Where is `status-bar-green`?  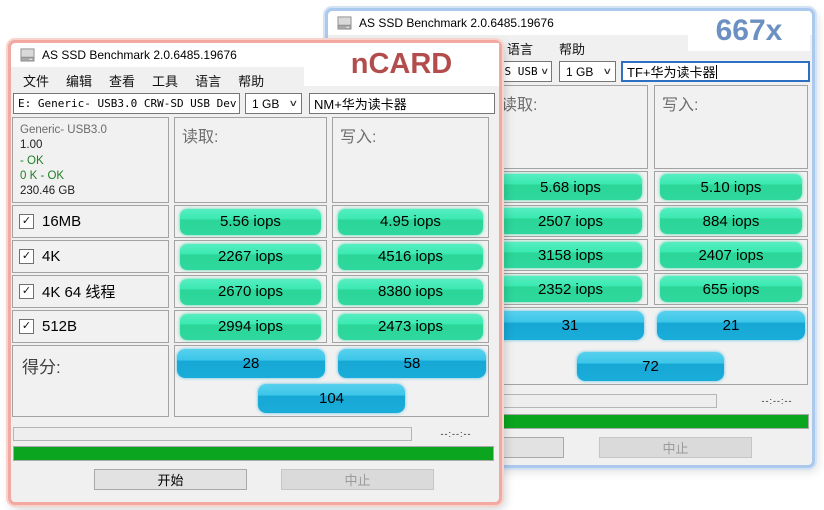
status-bar-green is located at coordinates (253, 453).